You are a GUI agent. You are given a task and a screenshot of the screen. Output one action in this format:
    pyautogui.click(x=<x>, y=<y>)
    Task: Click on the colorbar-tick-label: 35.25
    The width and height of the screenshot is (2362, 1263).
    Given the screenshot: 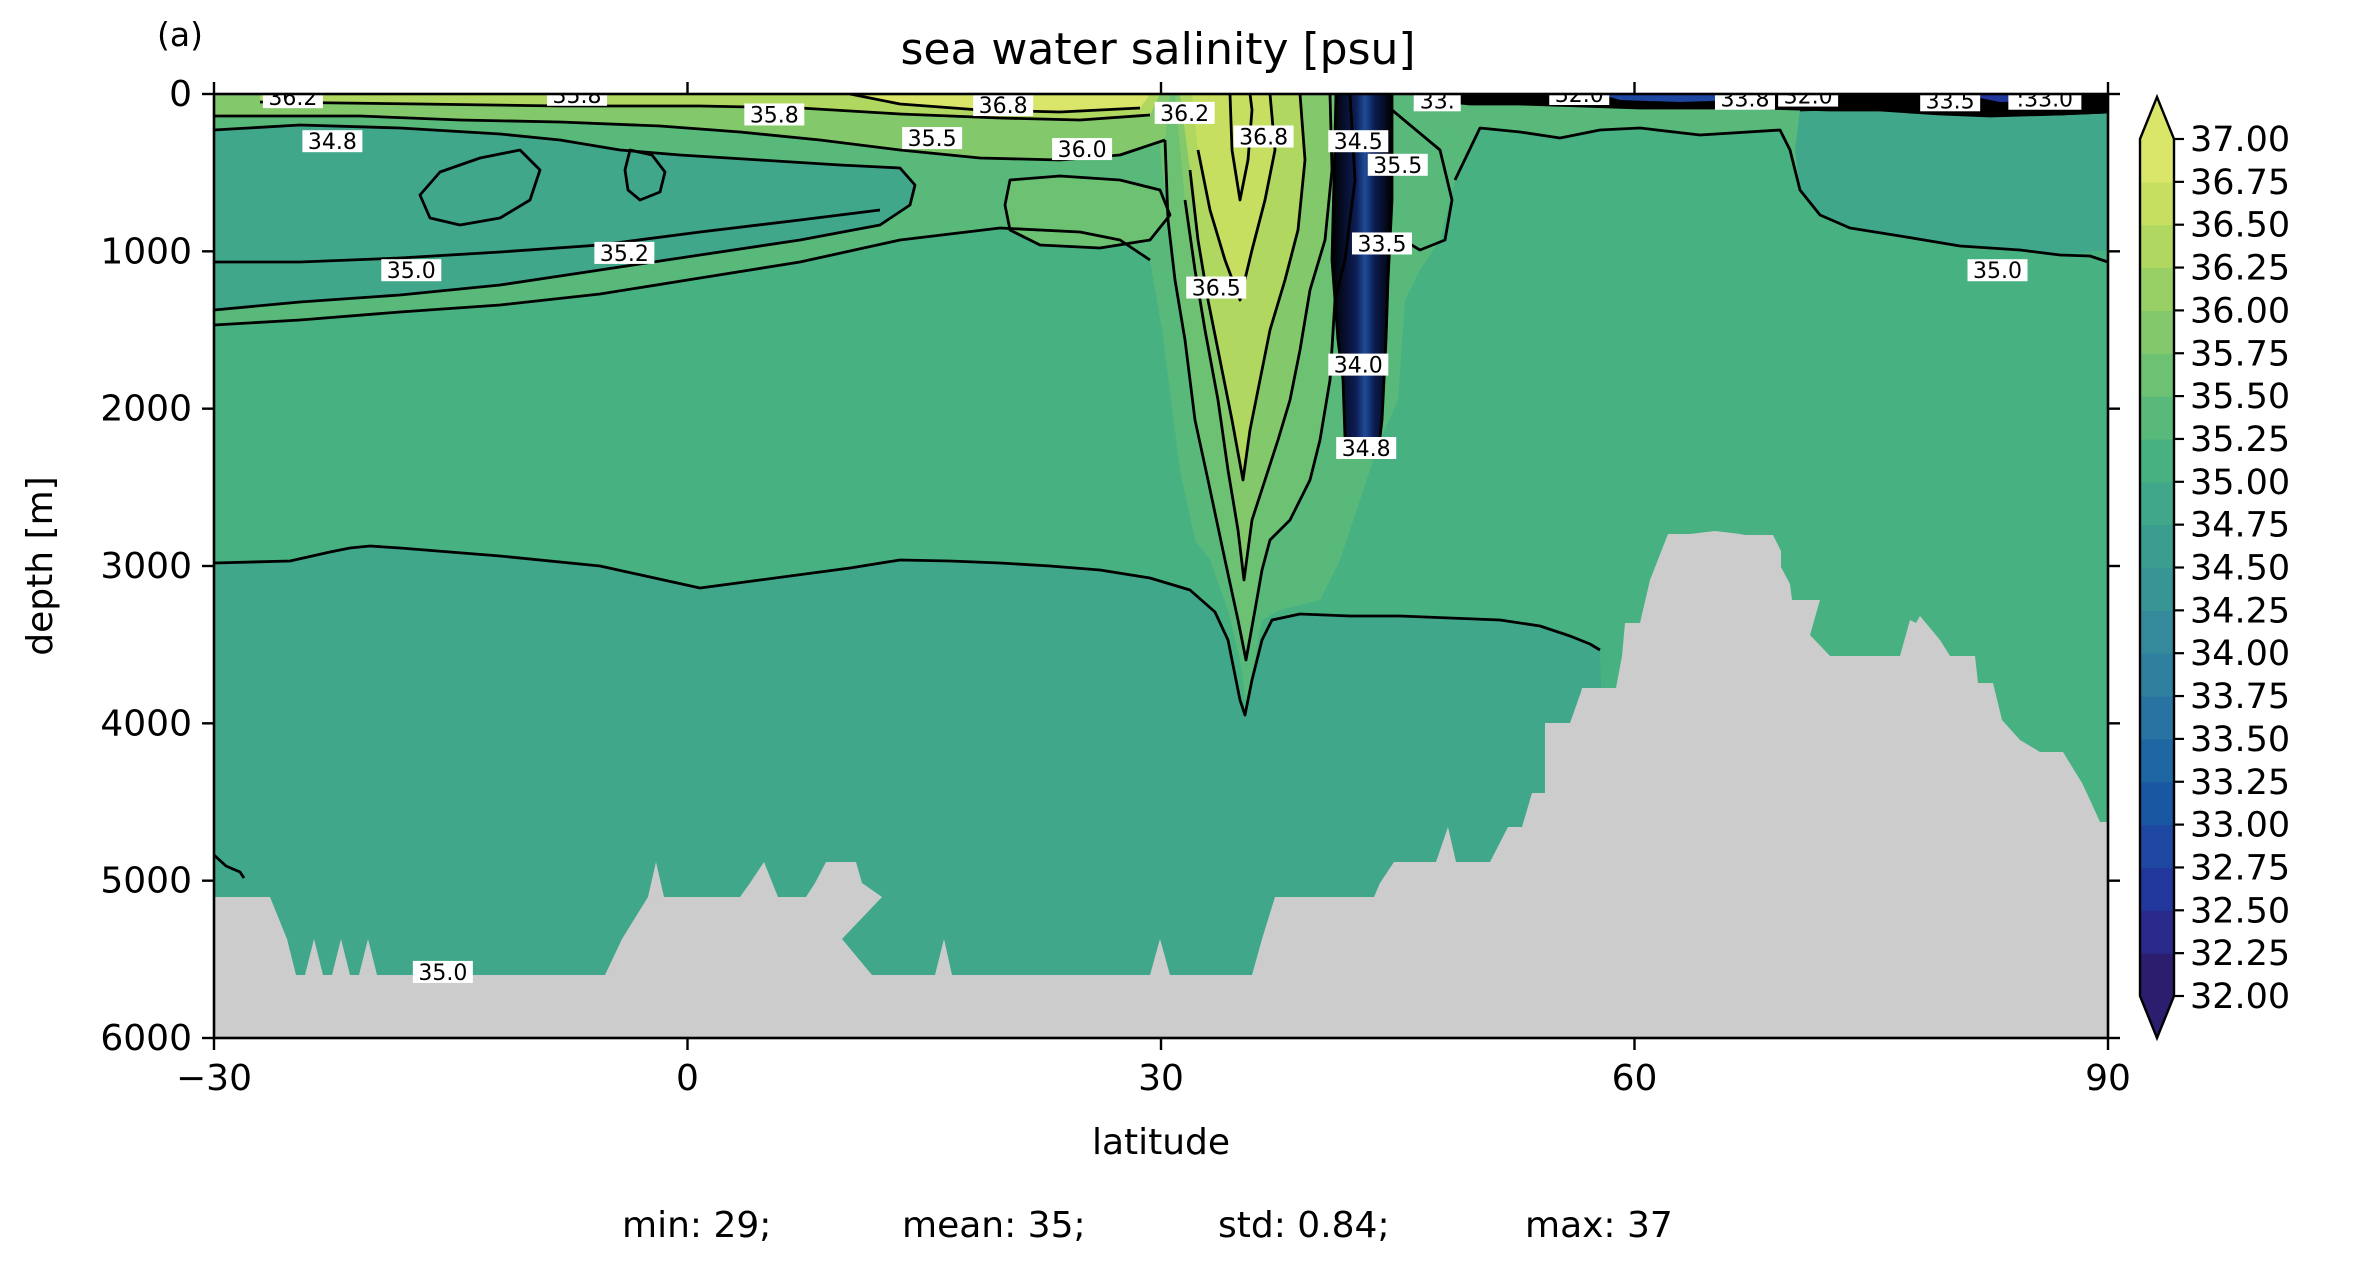 What is the action you would take?
    pyautogui.click(x=2240, y=440)
    